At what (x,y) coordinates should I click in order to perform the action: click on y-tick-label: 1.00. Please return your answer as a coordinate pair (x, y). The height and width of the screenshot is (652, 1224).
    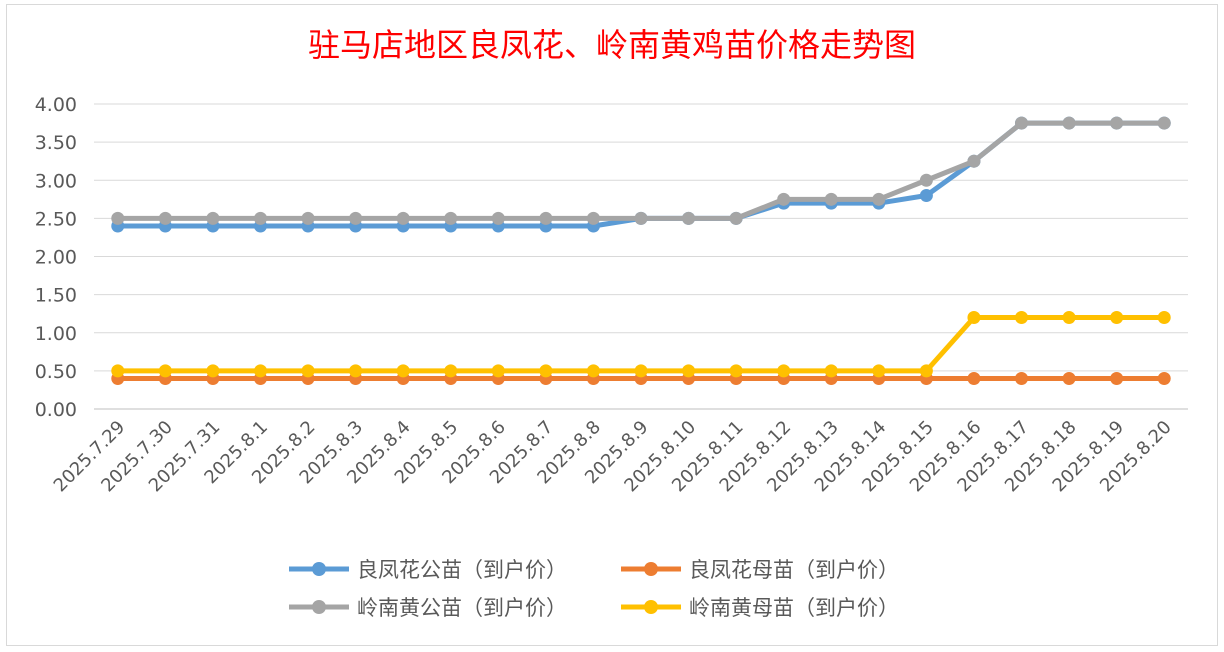
    Looking at the image, I should click on (56, 334).